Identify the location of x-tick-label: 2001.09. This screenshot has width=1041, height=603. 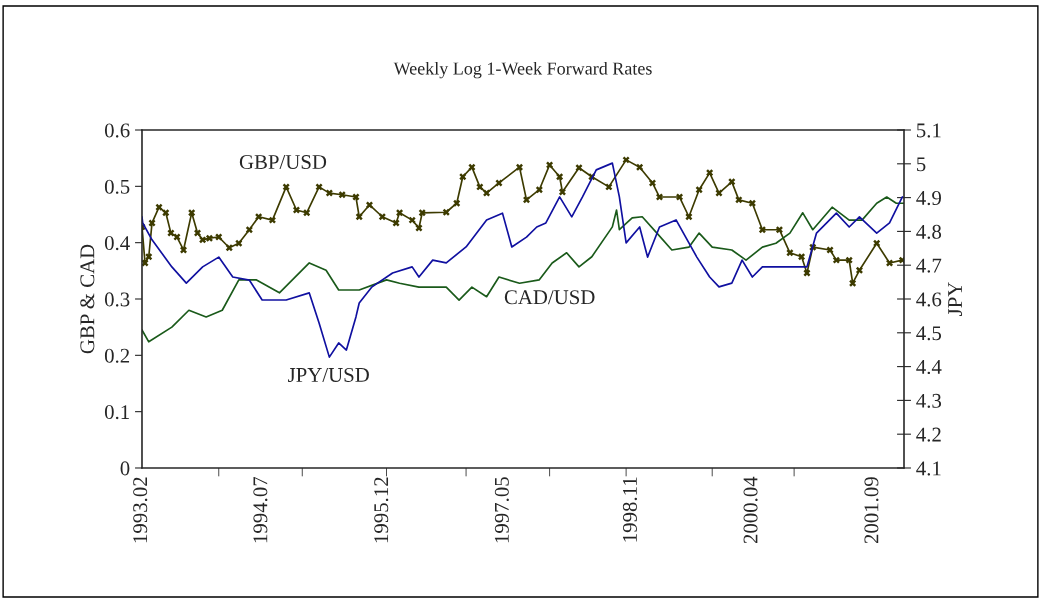
(871, 510).